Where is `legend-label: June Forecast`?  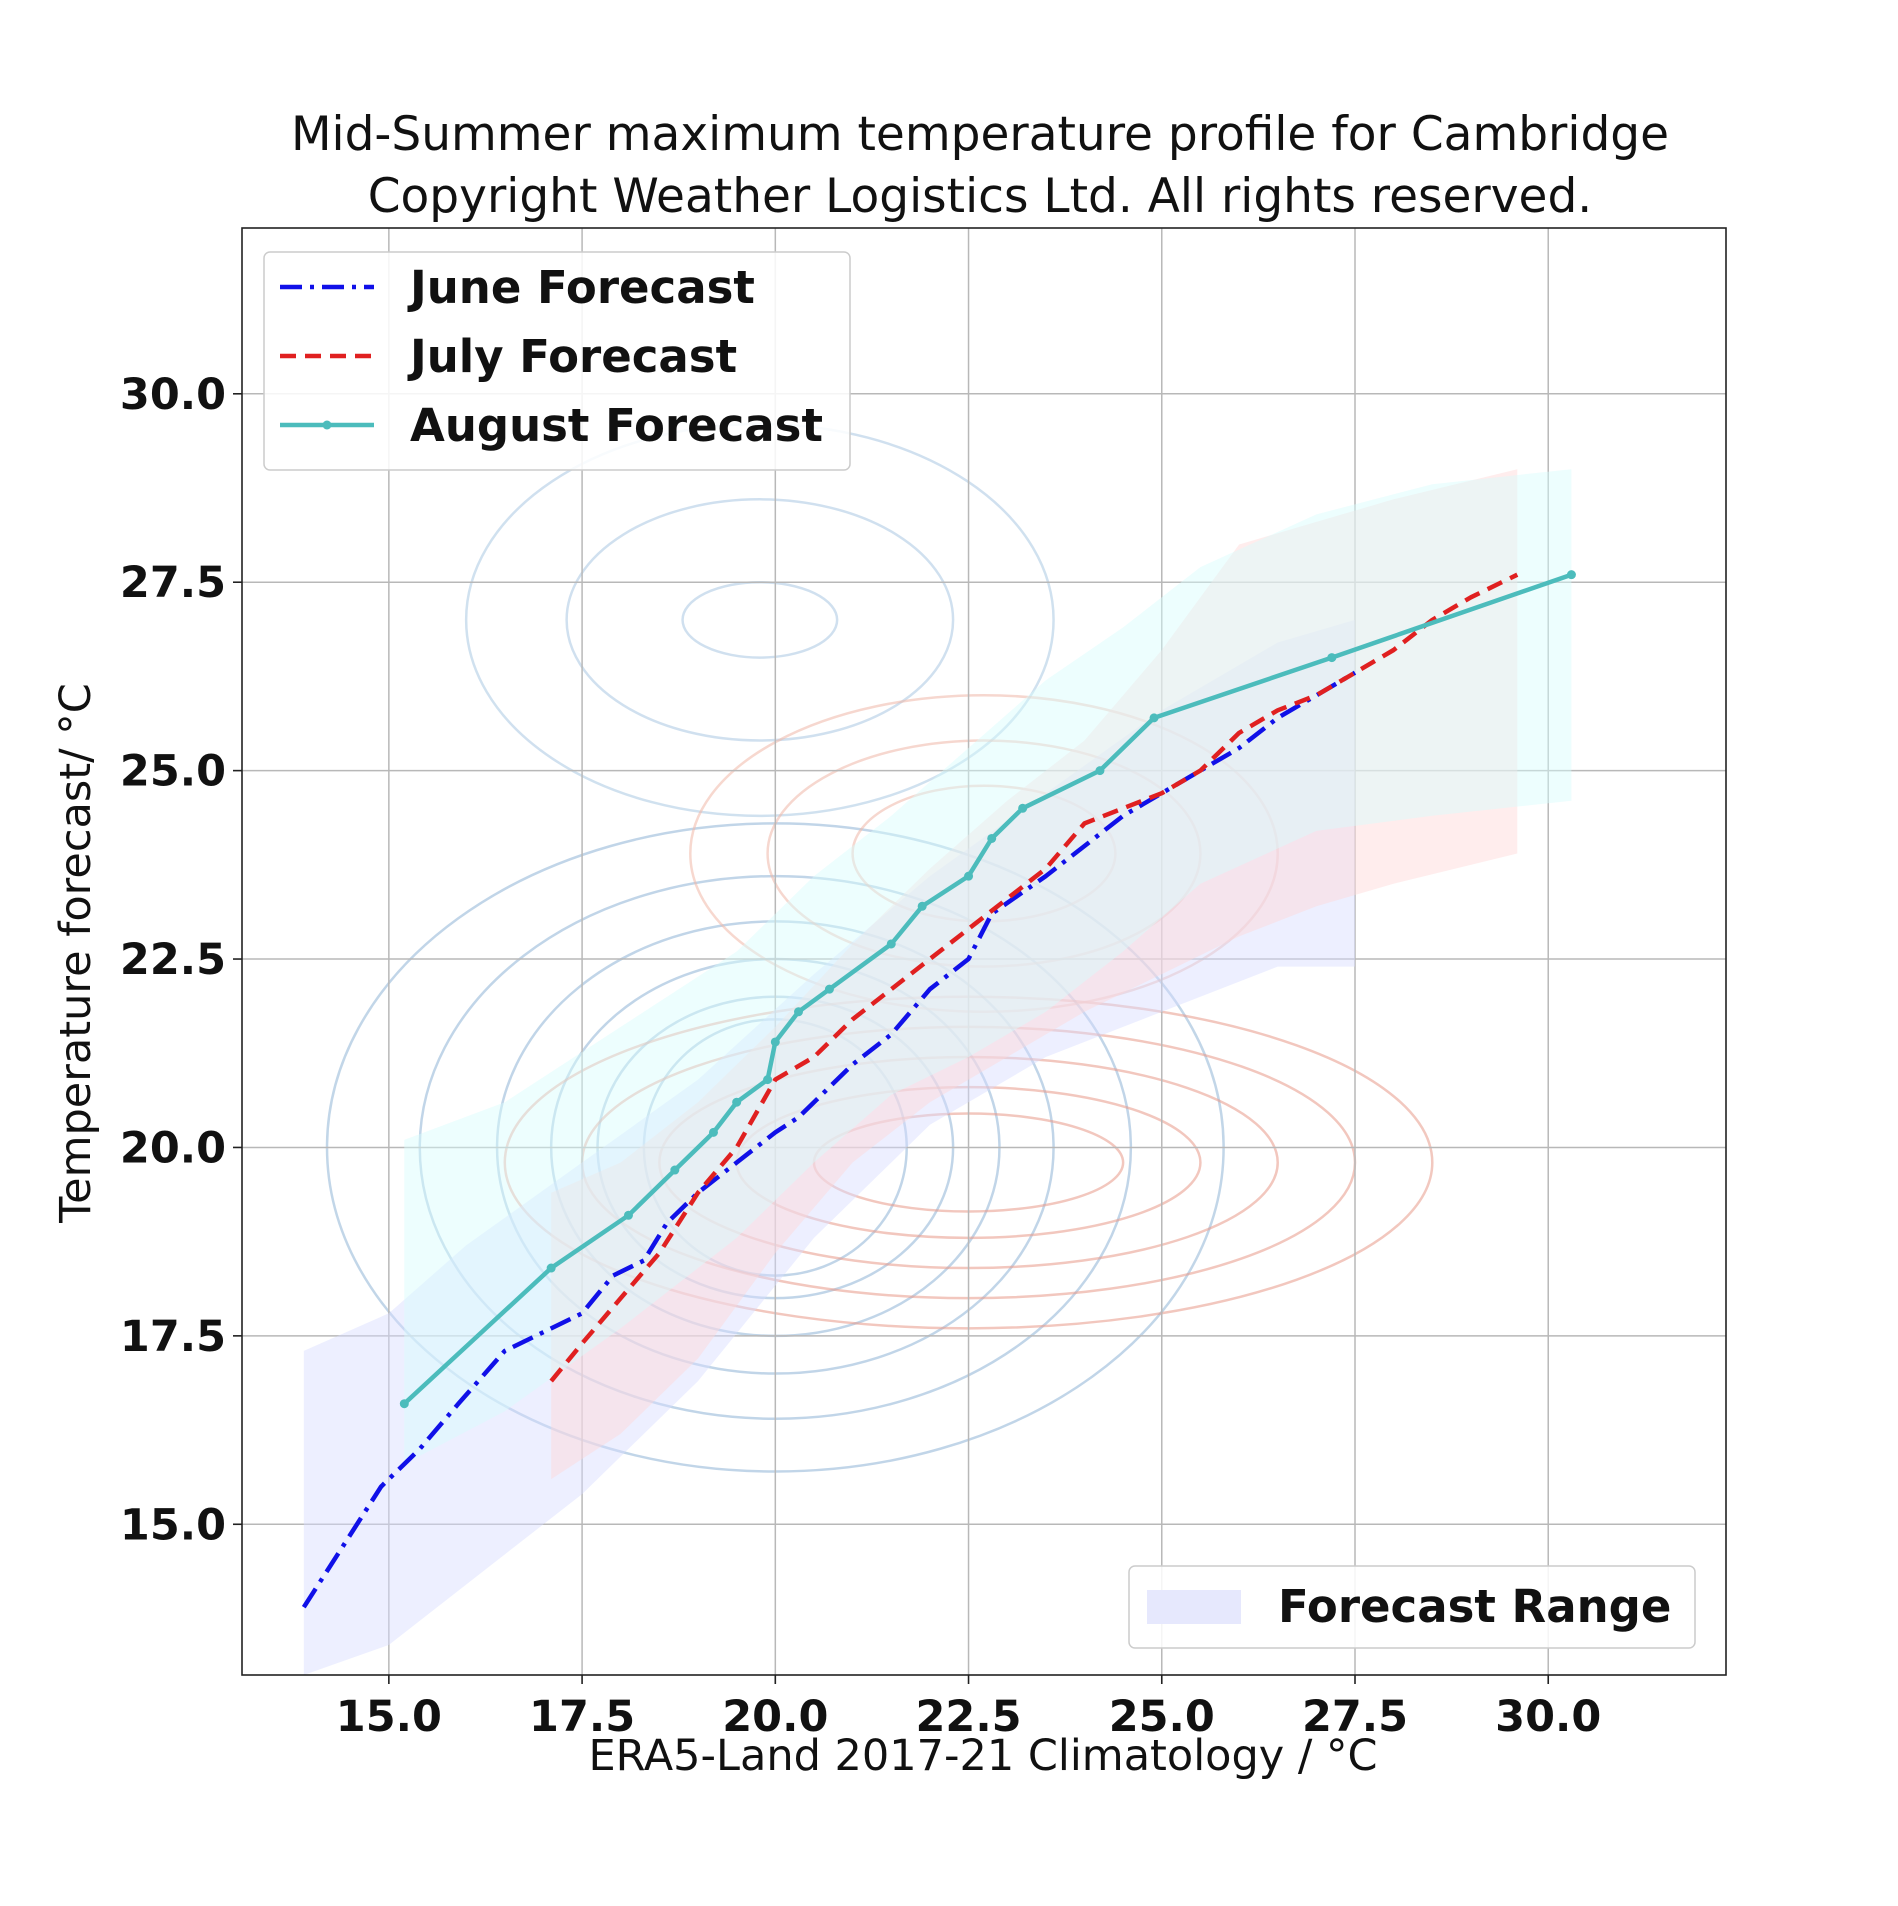
legend-label: June Forecast is located at coordinates (581, 287).